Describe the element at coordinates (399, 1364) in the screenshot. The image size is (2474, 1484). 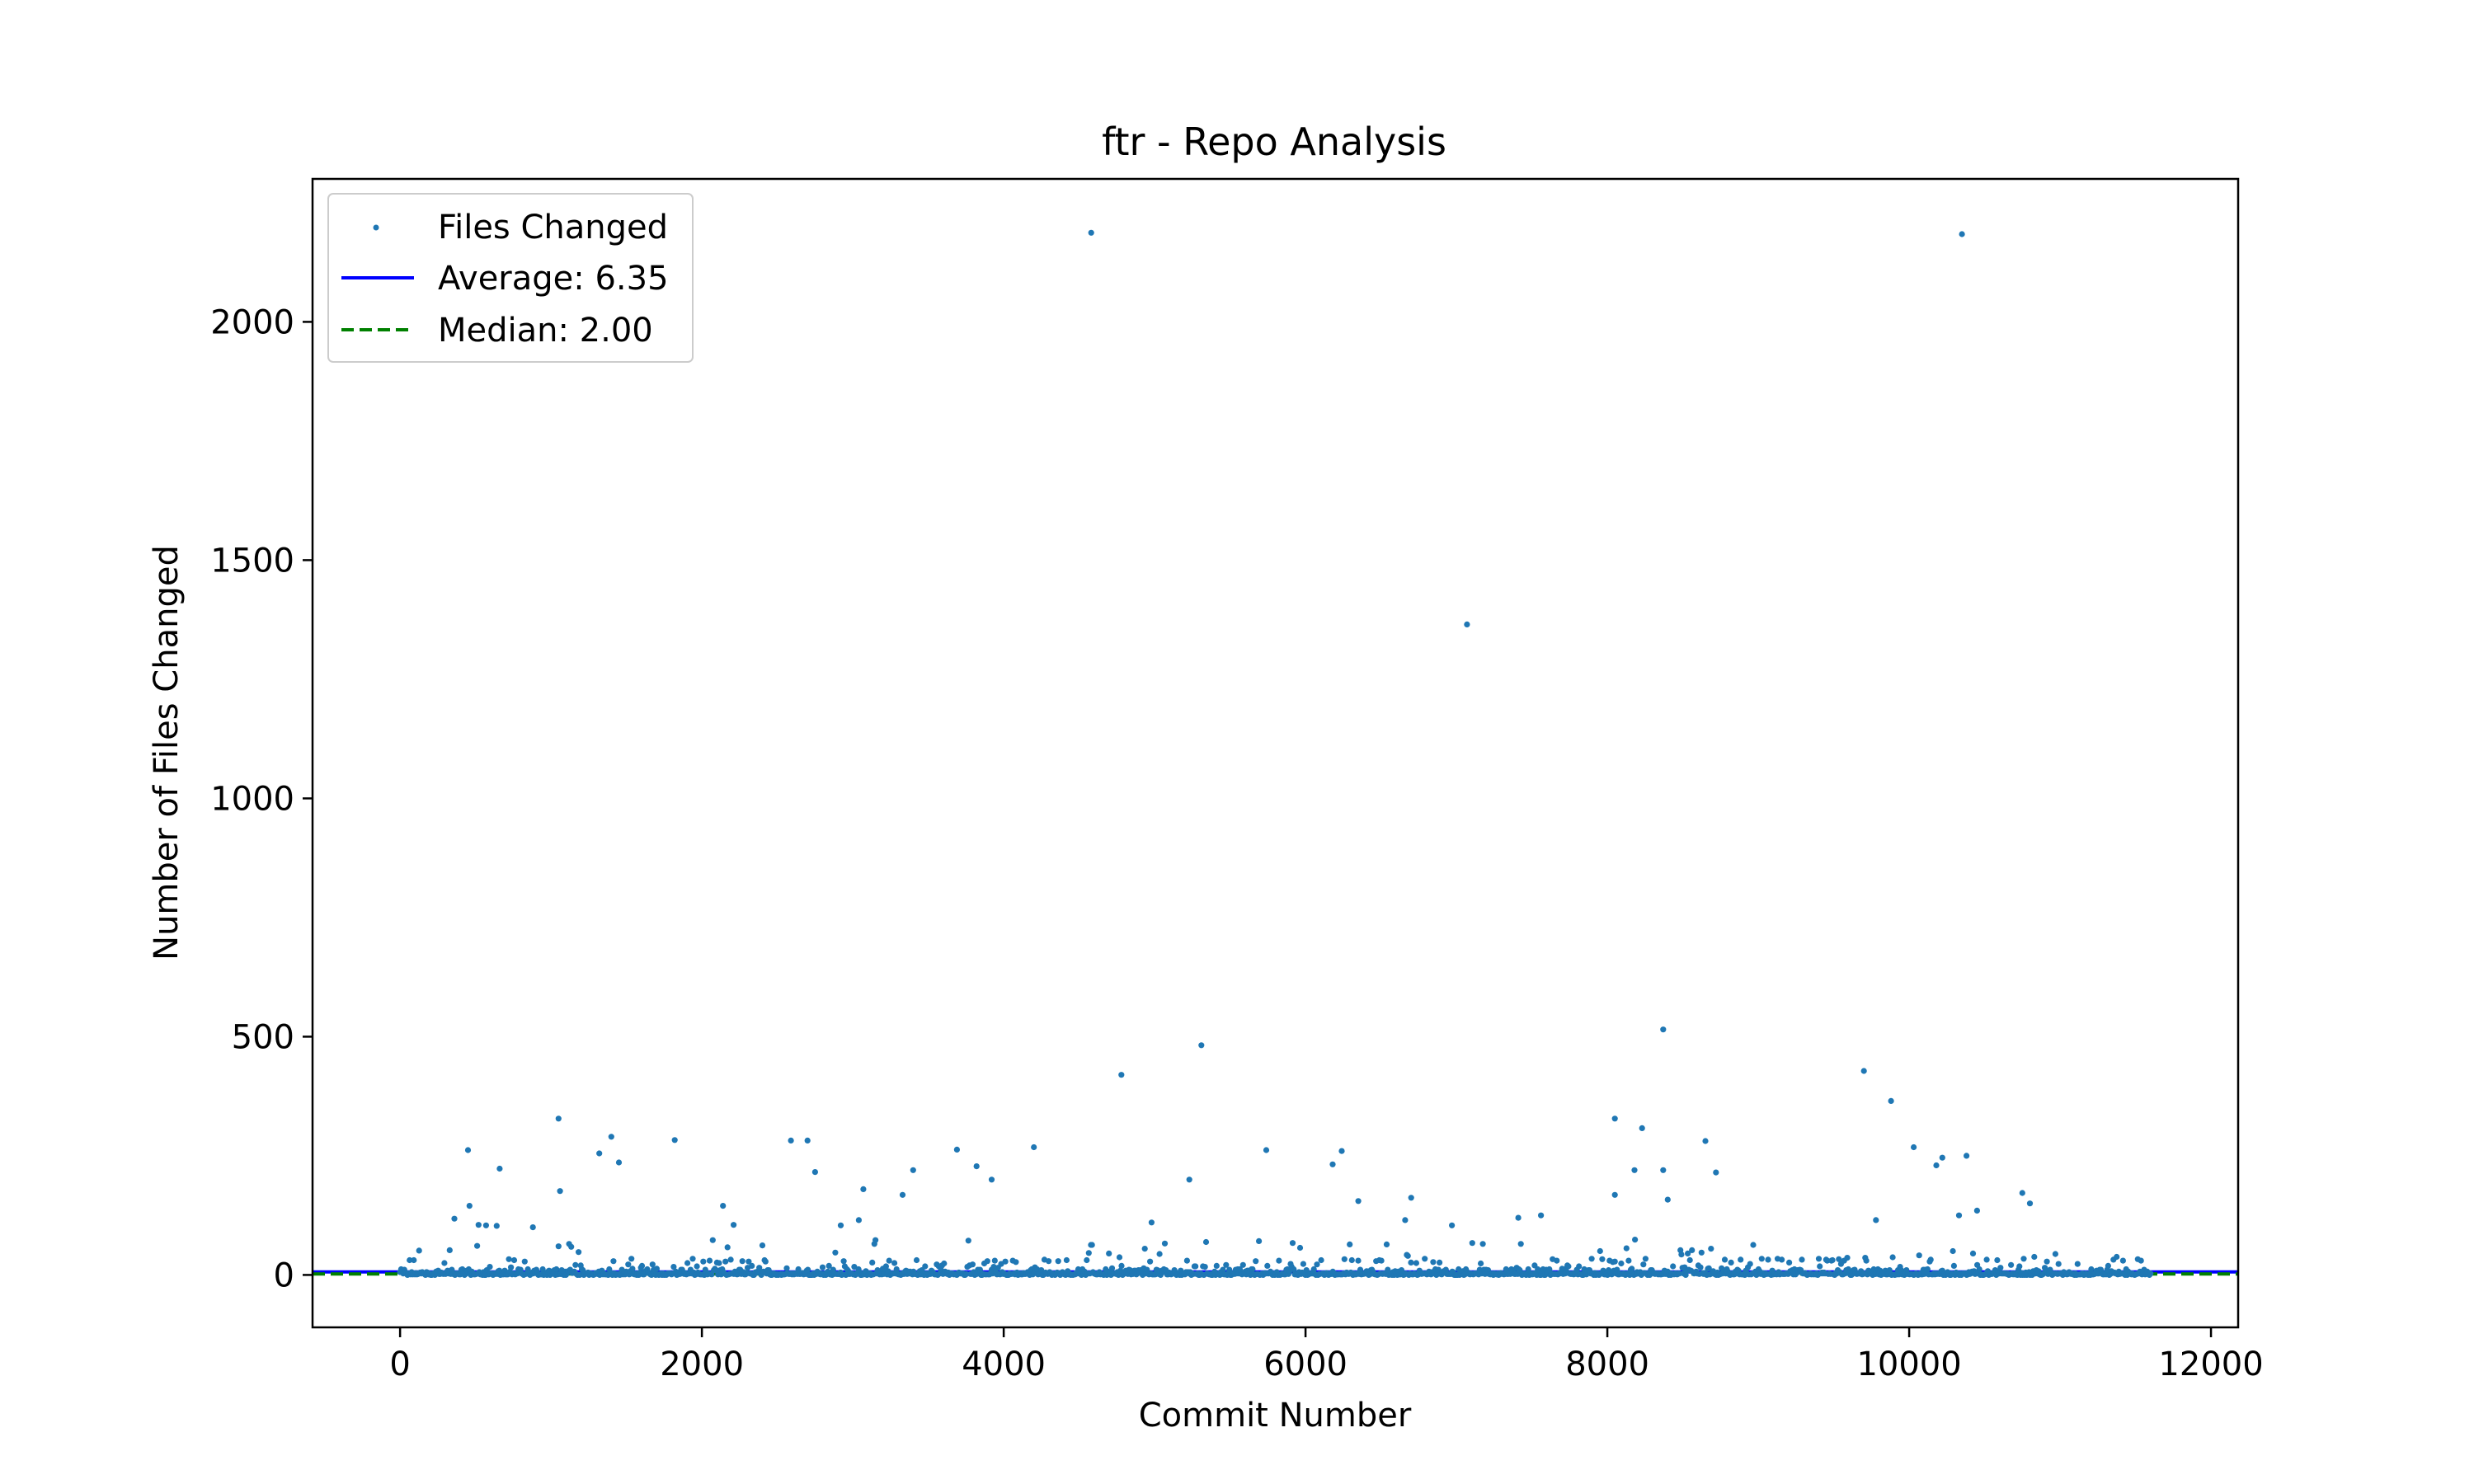
I see `x-tick-label: 0` at that location.